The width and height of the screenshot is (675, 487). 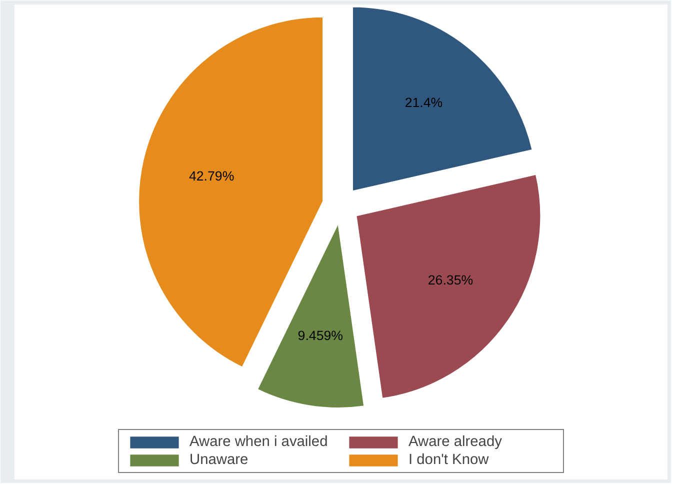 I want to click on data-label: 42.79%, so click(x=211, y=176).